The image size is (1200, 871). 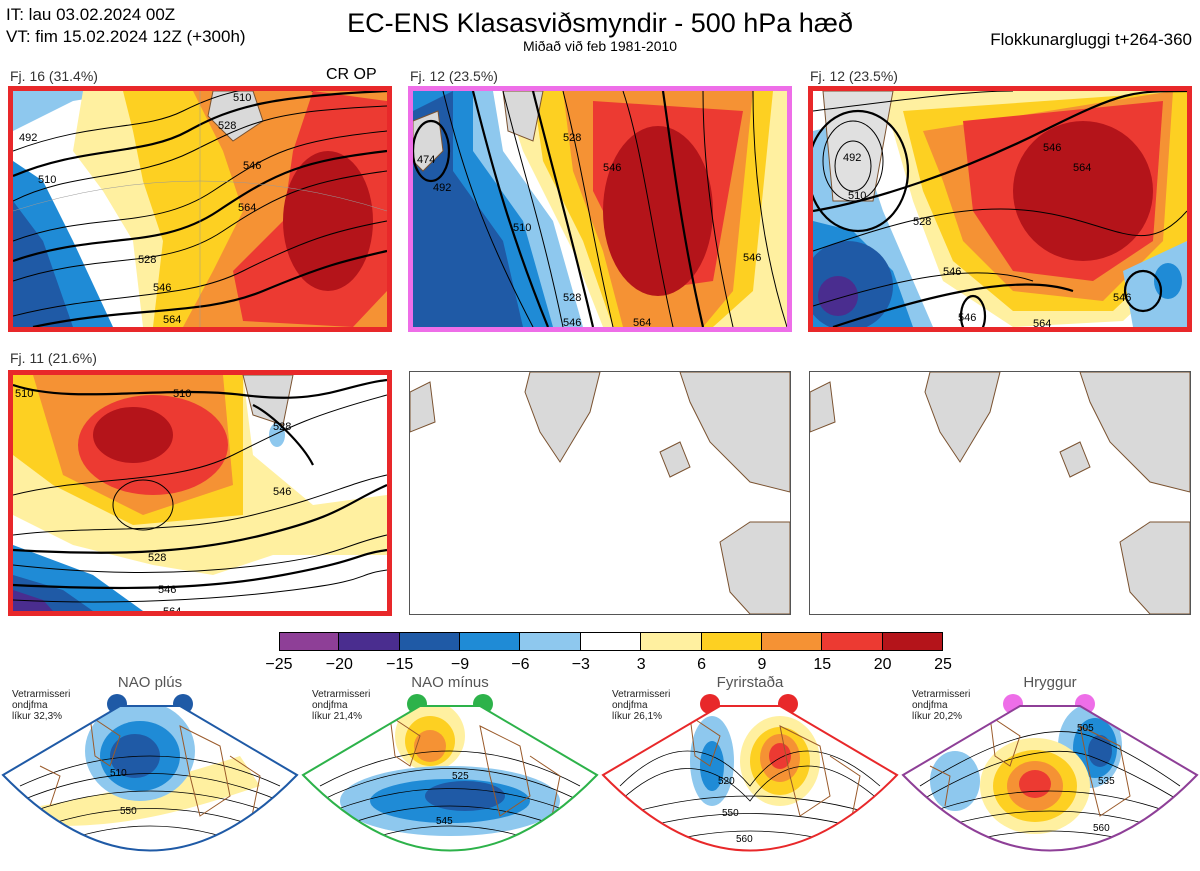 What do you see at coordinates (762, 664) in the screenshot?
I see `colorbar-tick-label: 9` at bounding box center [762, 664].